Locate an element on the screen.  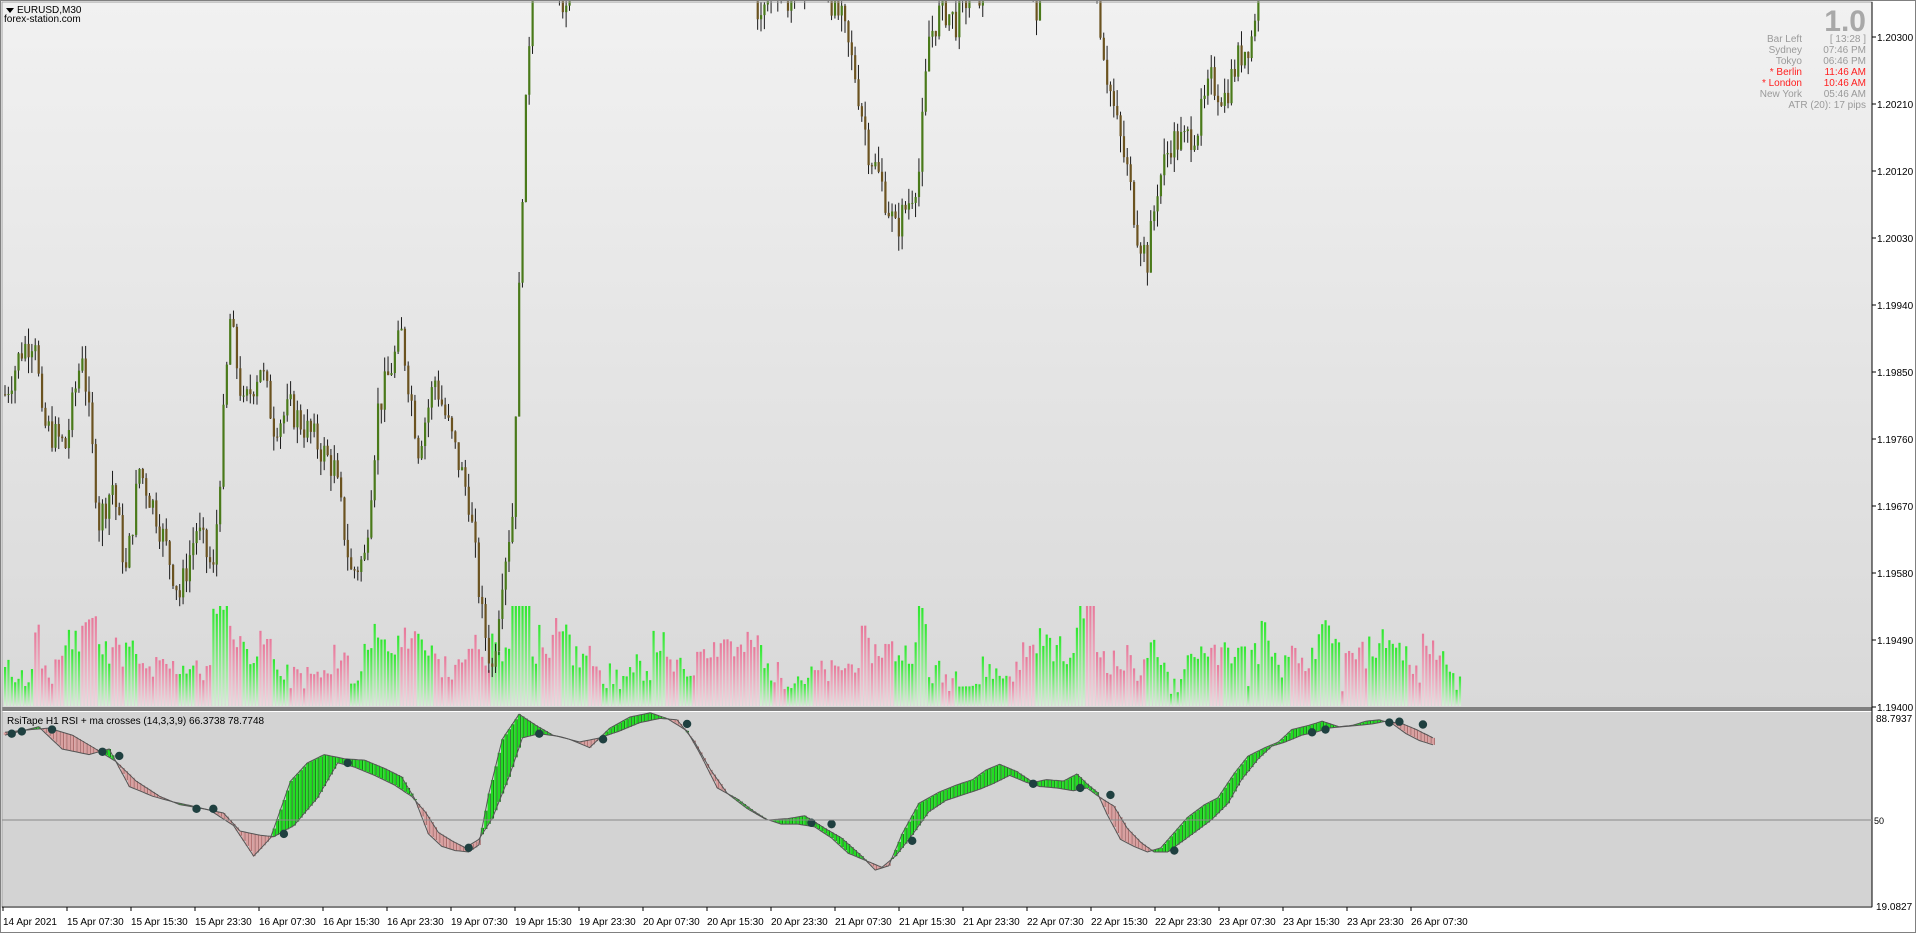
symbol-title: EURUSD,M30 is located at coordinates (49, 10).